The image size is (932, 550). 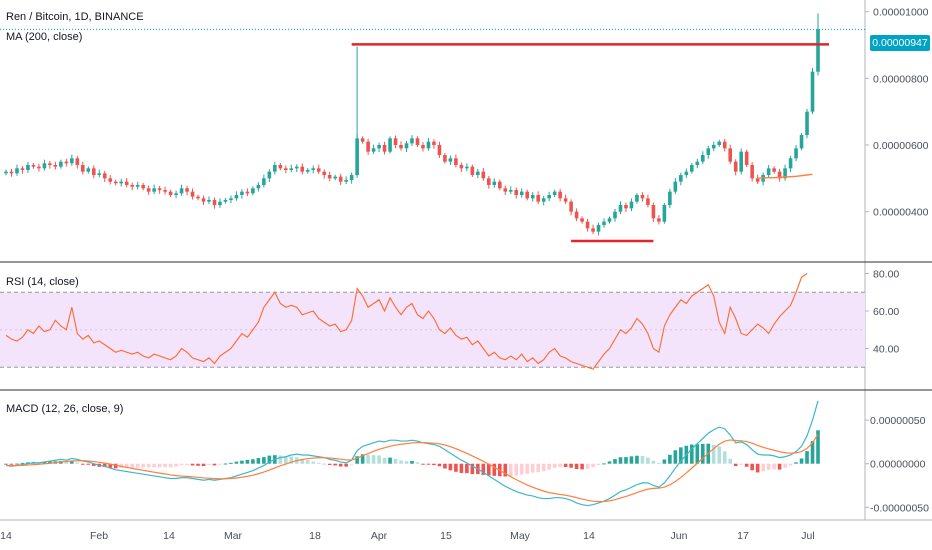 What do you see at coordinates (743, 536) in the screenshot?
I see `time-tick-label: 17` at bounding box center [743, 536].